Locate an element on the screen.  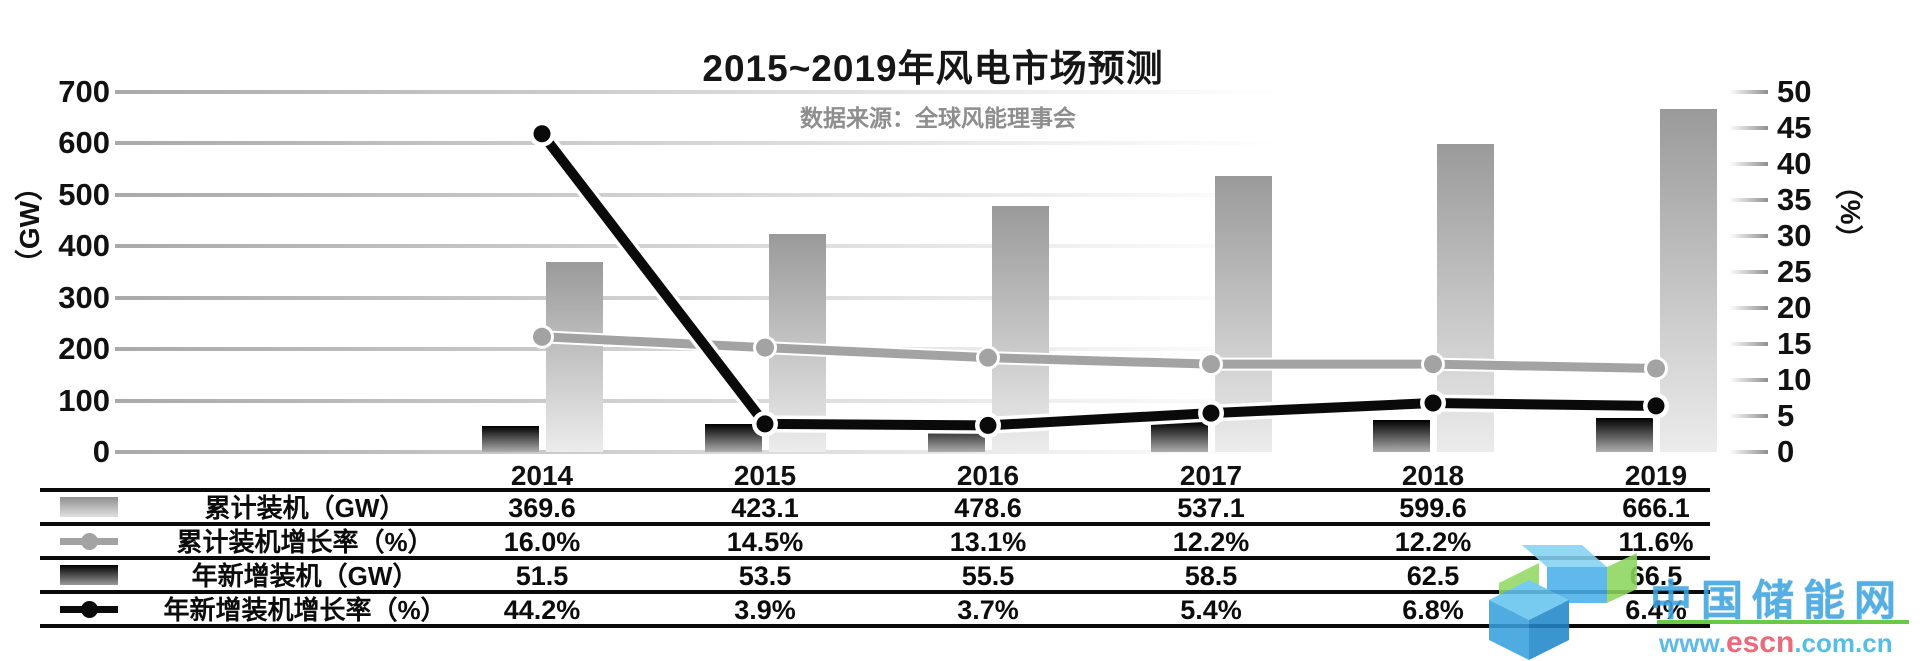
table-row-label: 年新增装机（GW） is located at coordinates (305, 576).